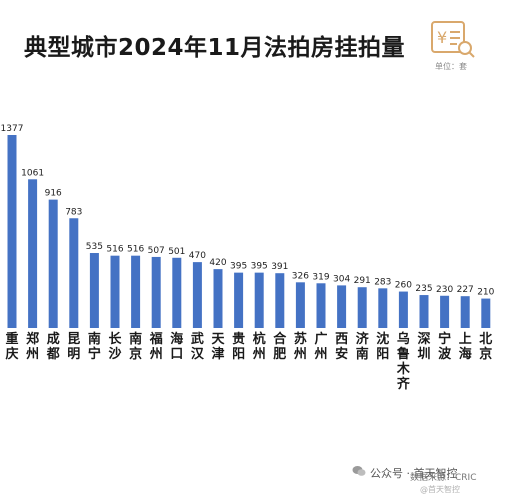 The width and height of the screenshot is (506, 500). Describe the element at coordinates (403, 339) in the screenshot. I see `svg-text: 乌` at that location.